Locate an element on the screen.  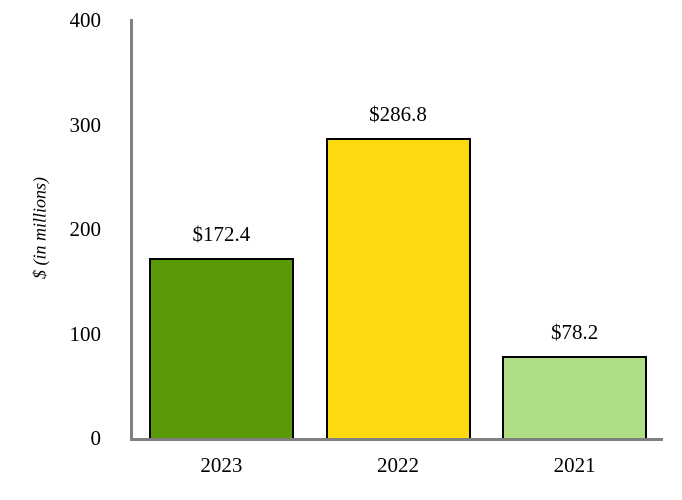
bar-value-label: $172.4 is located at coordinates (221, 233).